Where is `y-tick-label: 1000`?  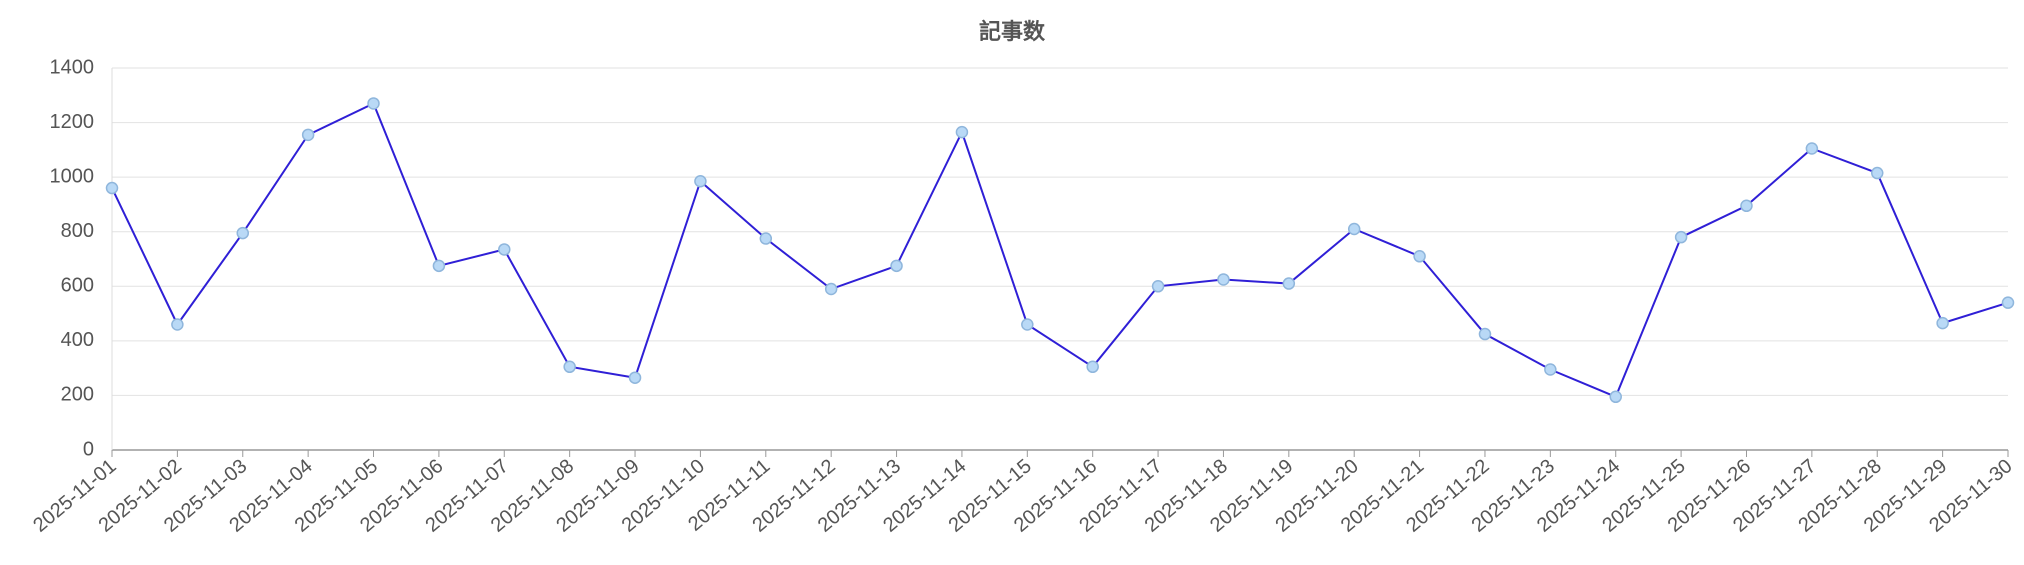 y-tick-label: 1000 is located at coordinates (72, 176).